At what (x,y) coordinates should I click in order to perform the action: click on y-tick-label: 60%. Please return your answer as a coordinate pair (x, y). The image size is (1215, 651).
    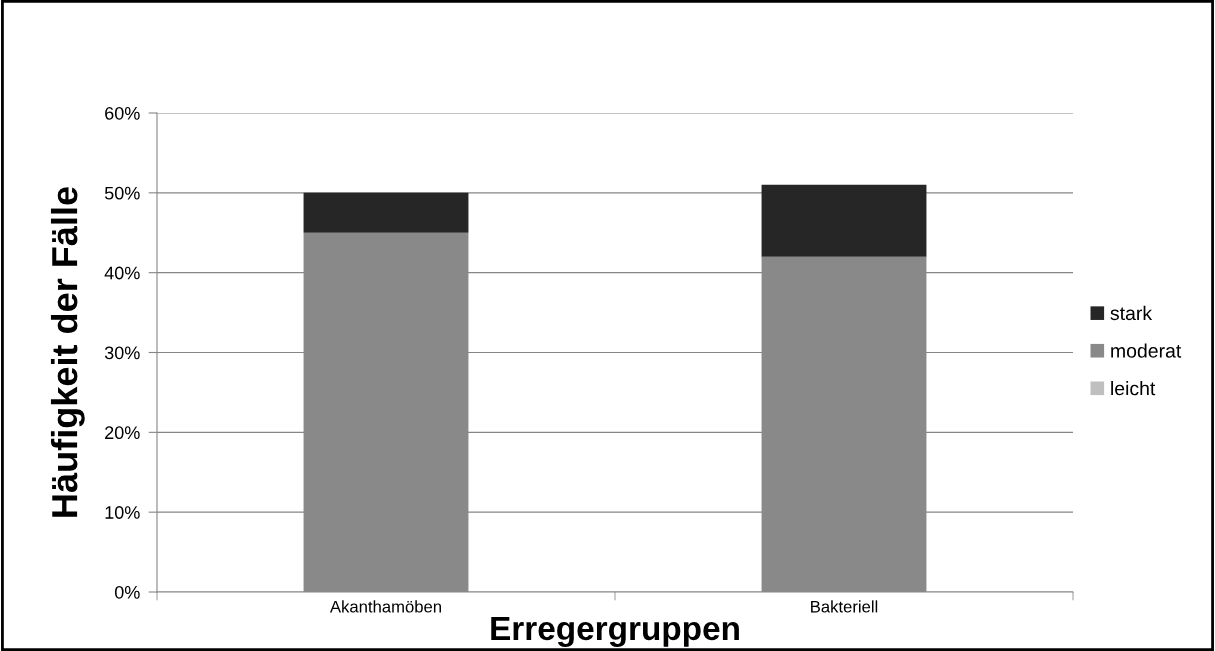
    Looking at the image, I should click on (122, 113).